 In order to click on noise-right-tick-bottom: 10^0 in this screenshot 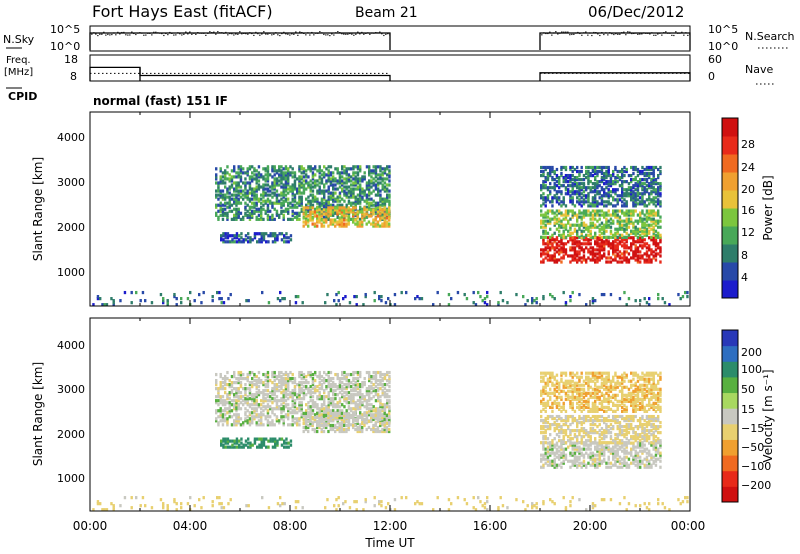, I will do `click(723, 46)`.